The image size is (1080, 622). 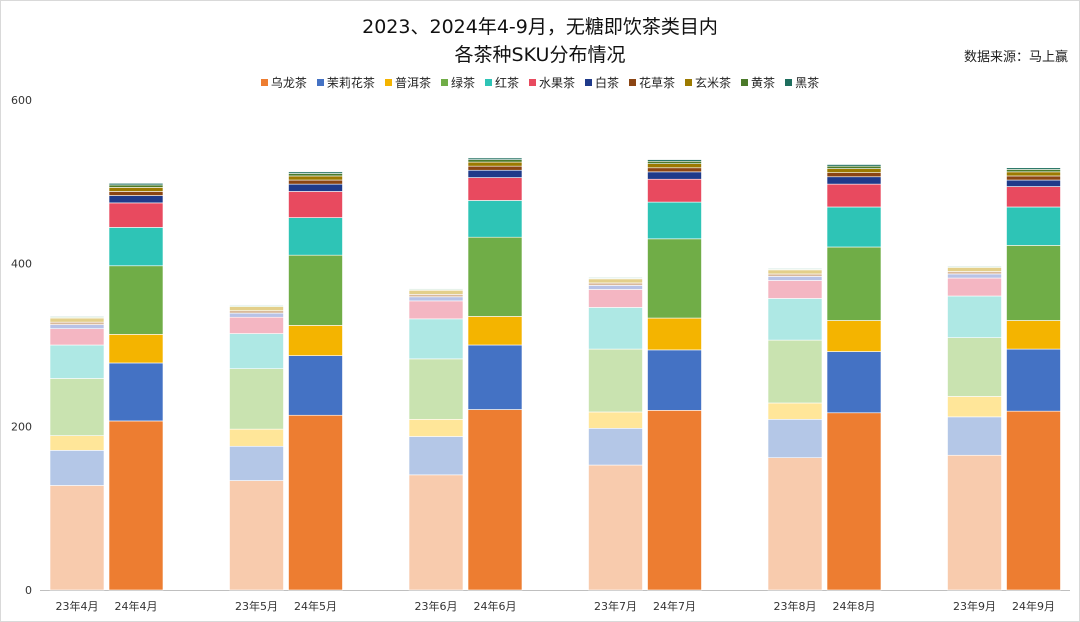 What do you see at coordinates (256, 606) in the screenshot?
I see `x-tick-label: 23年5月` at bounding box center [256, 606].